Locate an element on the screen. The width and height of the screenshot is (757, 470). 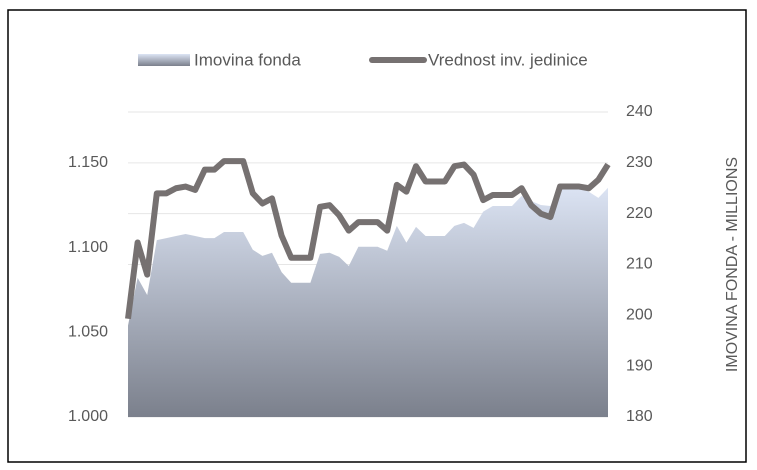
legend-swatch is located at coordinates (164, 60).